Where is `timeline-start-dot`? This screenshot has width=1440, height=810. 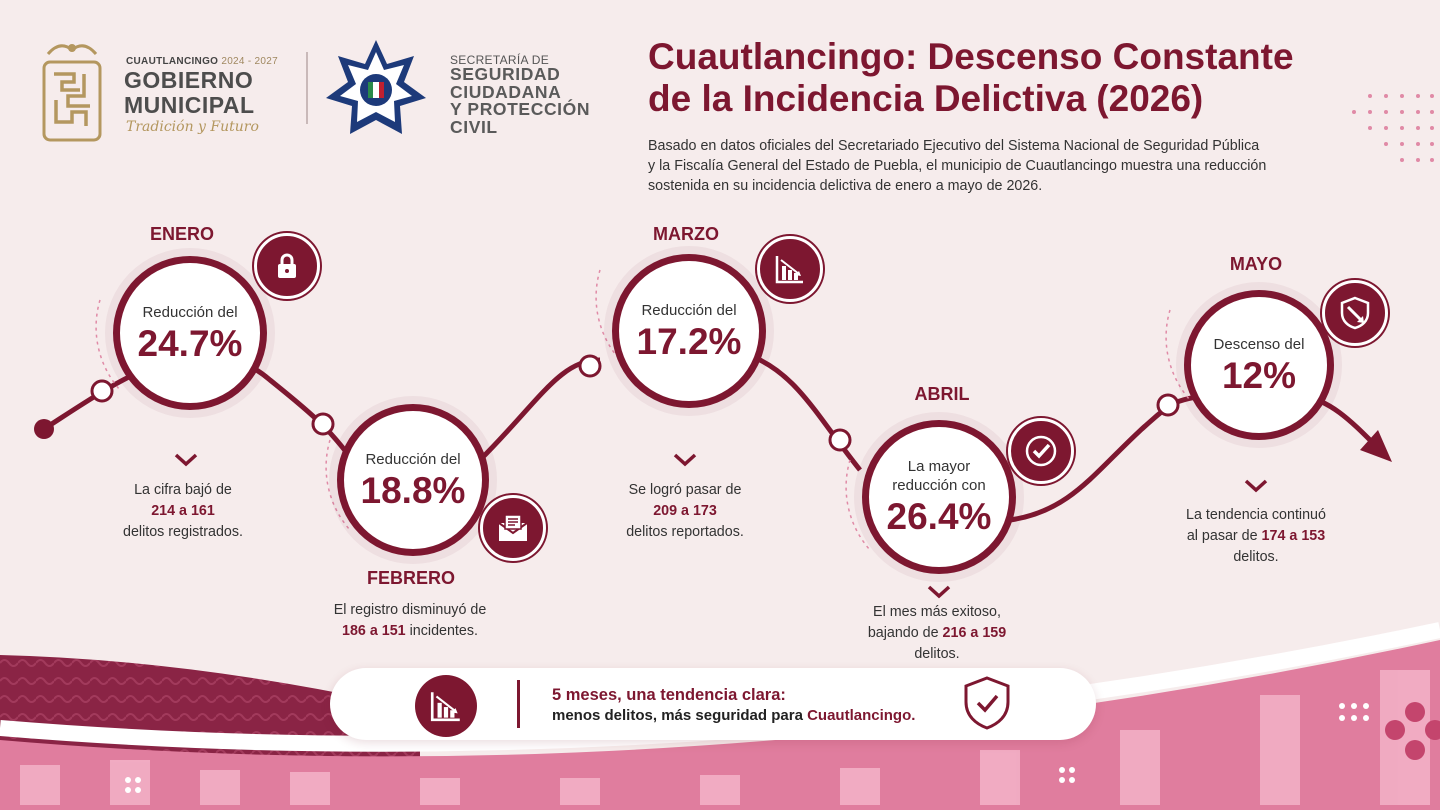
timeline-start-dot is located at coordinates (44, 429).